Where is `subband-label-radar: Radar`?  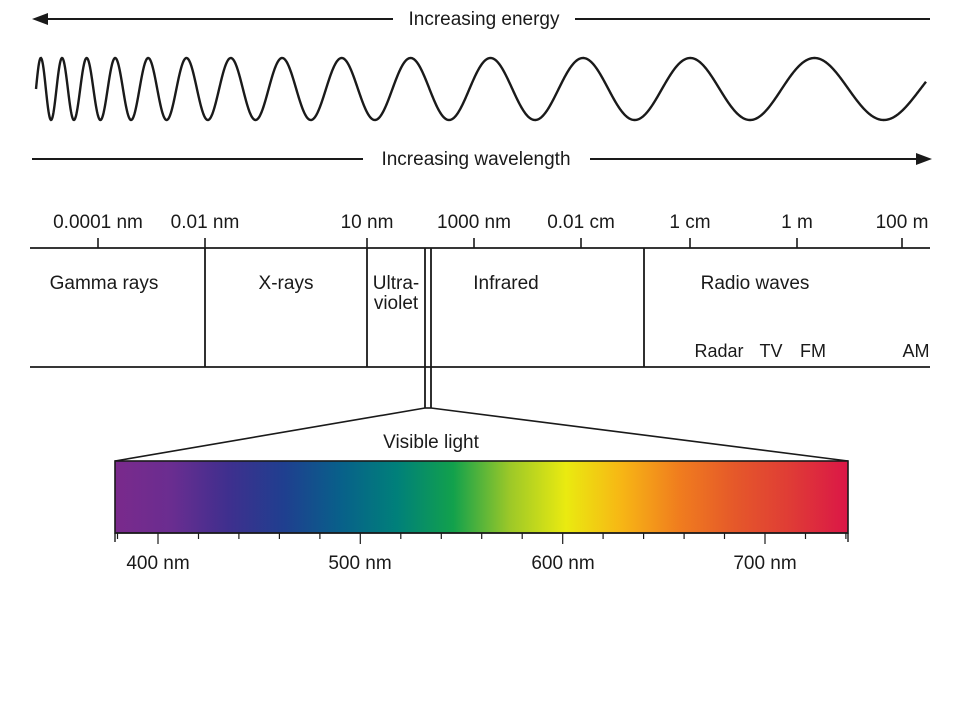 subband-label-radar: Radar is located at coordinates (718, 351).